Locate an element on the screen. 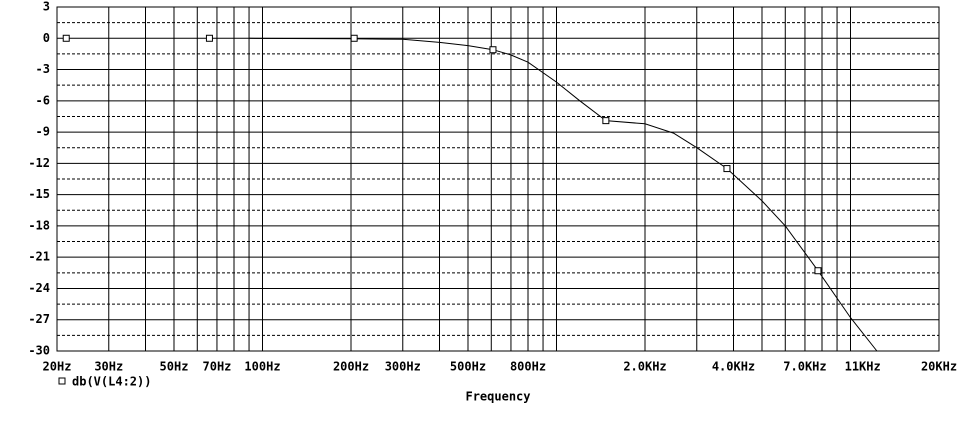 The height and width of the screenshot is (421, 963). y-tick-label: -21 is located at coordinates (39, 257).